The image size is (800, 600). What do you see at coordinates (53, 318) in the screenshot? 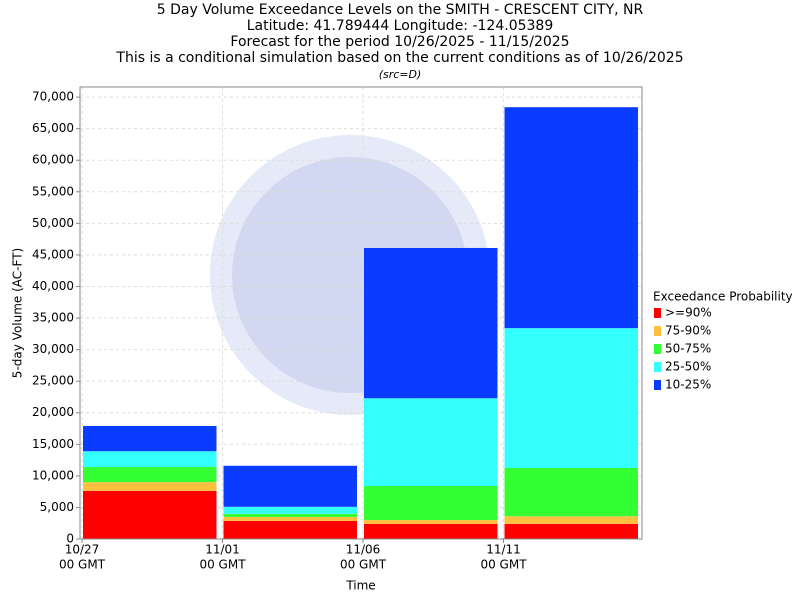
I see `y-tick-label: 35,000` at bounding box center [53, 318].